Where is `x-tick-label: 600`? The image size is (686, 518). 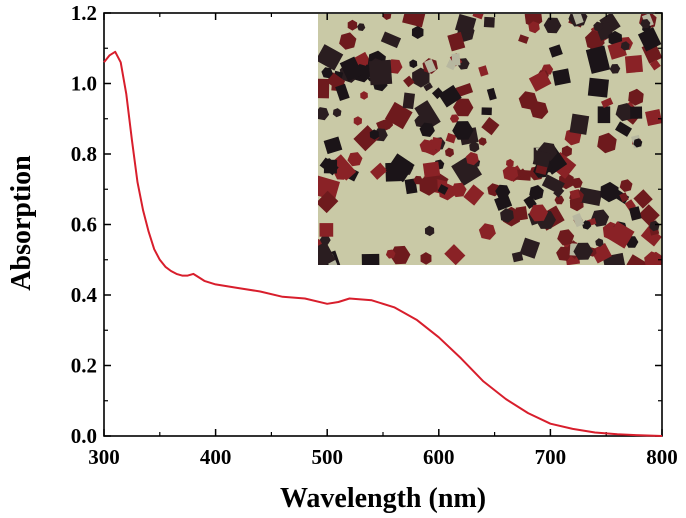 x-tick-label: 600 is located at coordinates (439, 457).